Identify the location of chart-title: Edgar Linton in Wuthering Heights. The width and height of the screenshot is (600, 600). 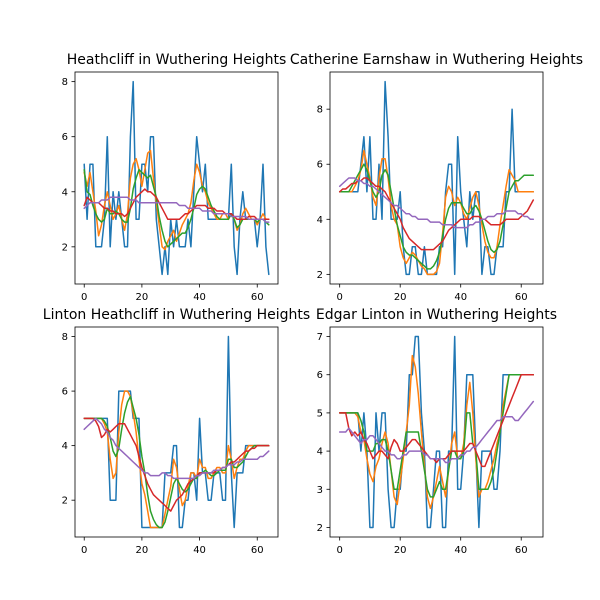
(436, 315).